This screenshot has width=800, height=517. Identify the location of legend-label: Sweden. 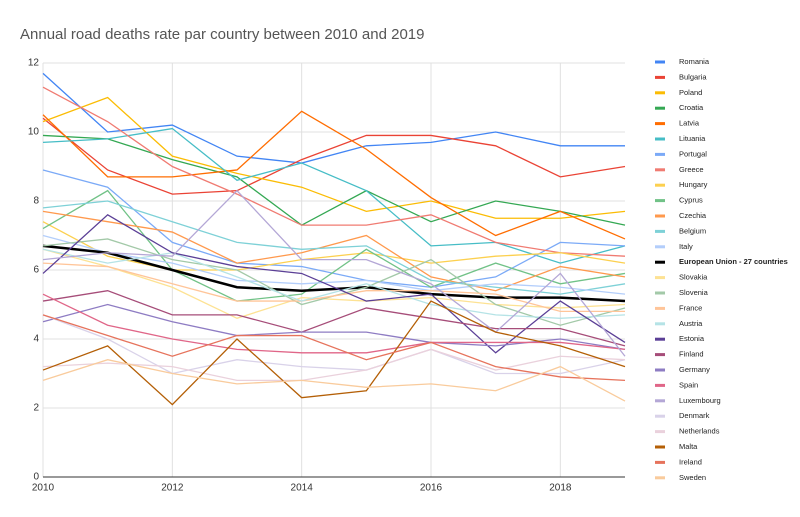
(692, 477).